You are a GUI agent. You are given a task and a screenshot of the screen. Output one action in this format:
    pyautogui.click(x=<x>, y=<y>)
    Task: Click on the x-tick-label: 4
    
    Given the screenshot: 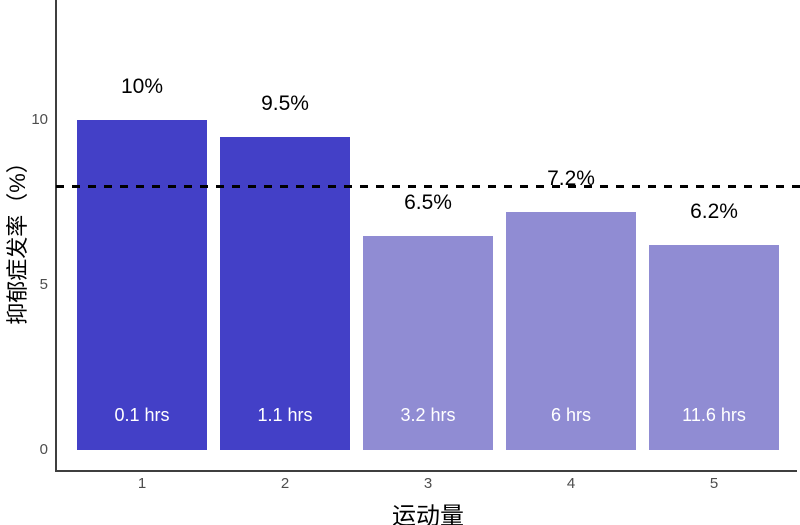 What is the action you would take?
    pyautogui.click(x=571, y=483)
    